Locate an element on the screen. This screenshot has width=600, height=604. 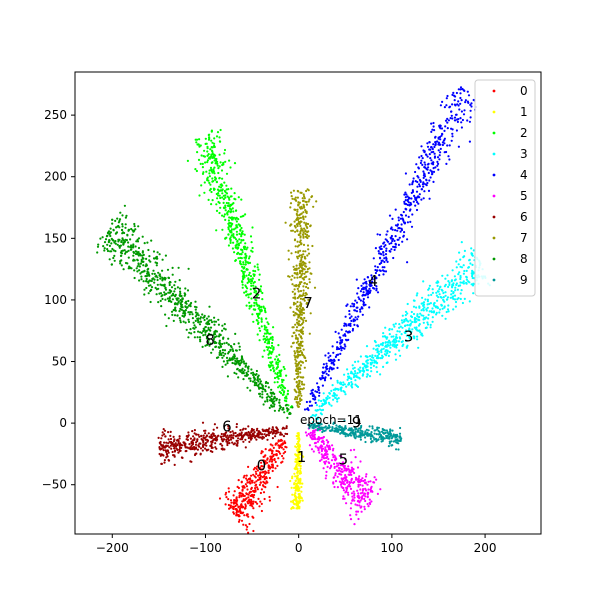
legend-label-1: 1 is located at coordinates (524, 112).